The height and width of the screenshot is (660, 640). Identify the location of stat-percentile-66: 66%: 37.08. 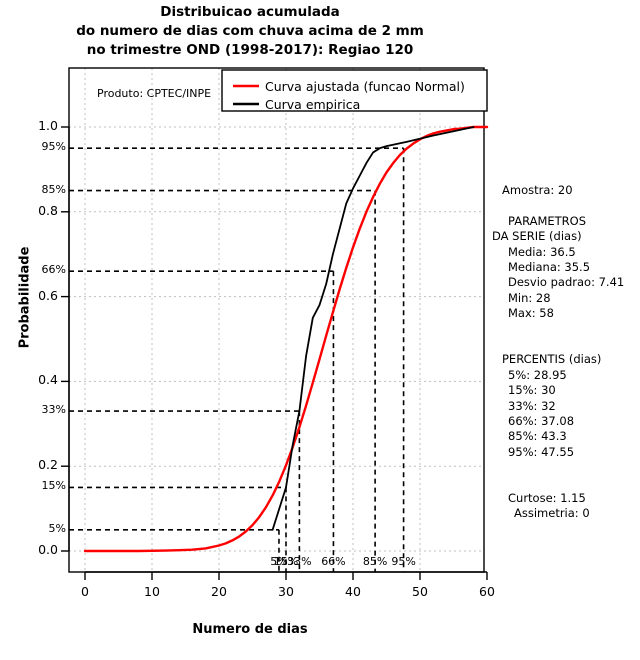
(541, 421).